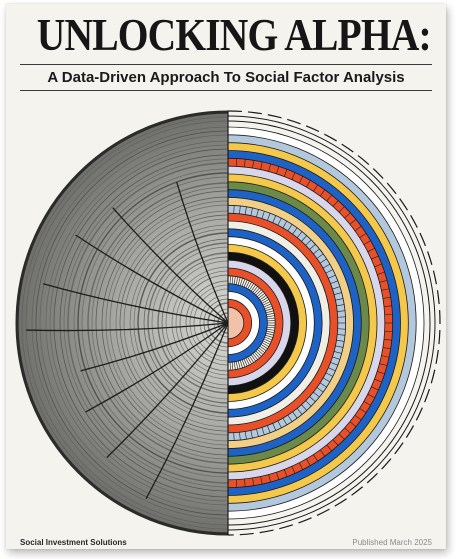 This screenshot has width=456, height=559. Describe the element at coordinates (73, 542) in the screenshot. I see `publisher-name: Social Investment Solutions` at that location.